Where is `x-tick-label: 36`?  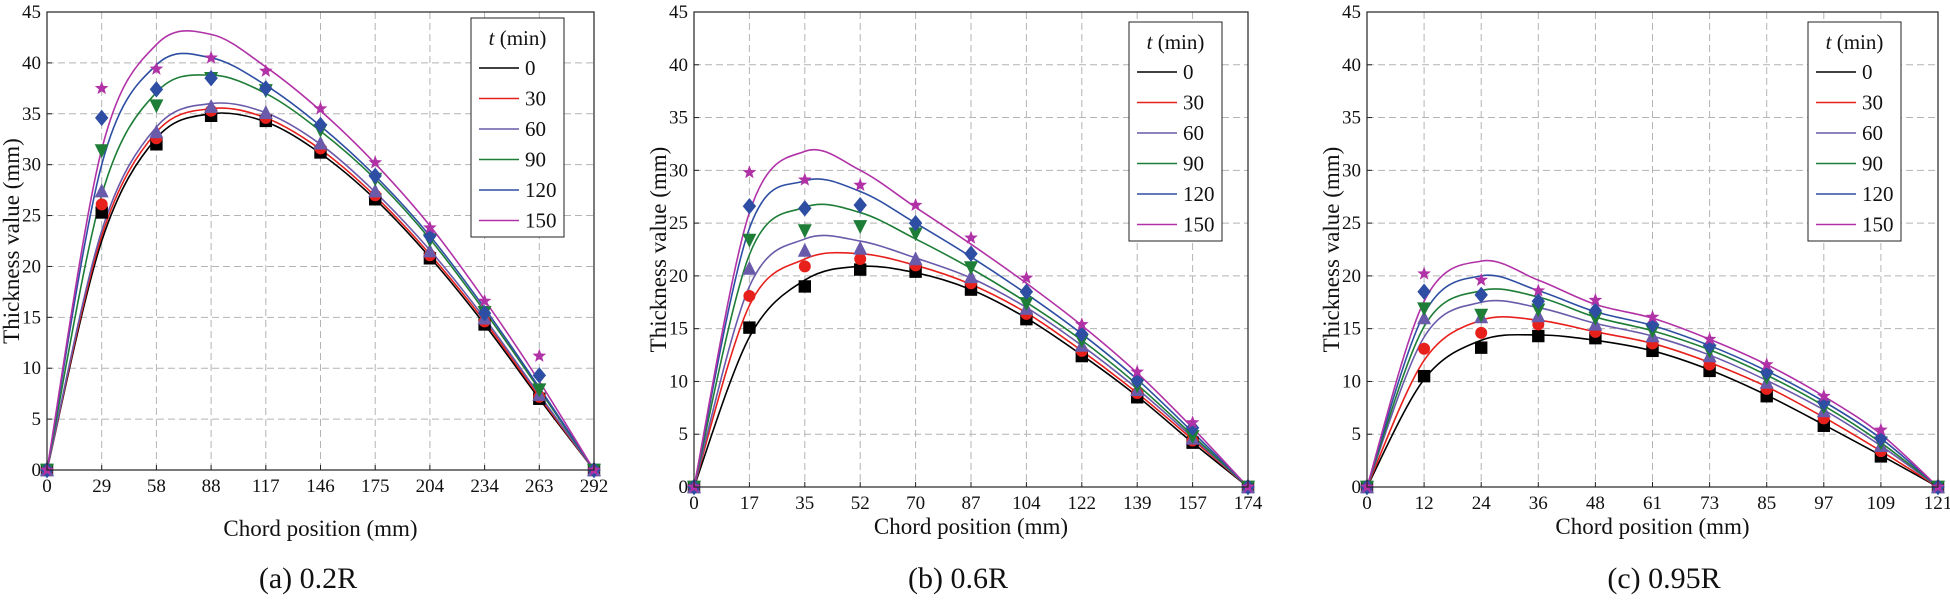 x-tick-label: 36 is located at coordinates (1538, 503).